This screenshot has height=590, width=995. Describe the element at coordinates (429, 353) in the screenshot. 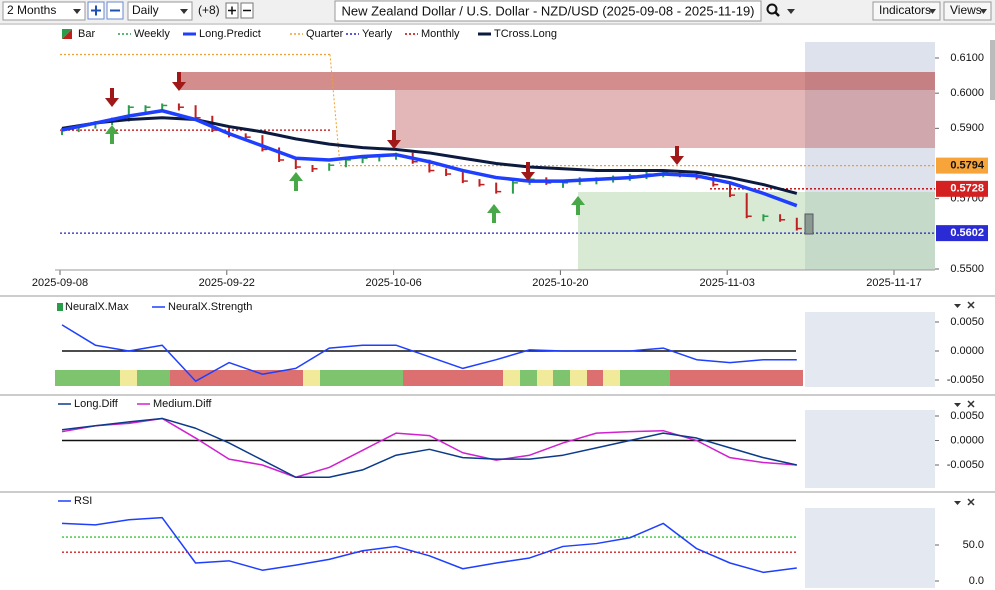

I see `strength-line` at that location.